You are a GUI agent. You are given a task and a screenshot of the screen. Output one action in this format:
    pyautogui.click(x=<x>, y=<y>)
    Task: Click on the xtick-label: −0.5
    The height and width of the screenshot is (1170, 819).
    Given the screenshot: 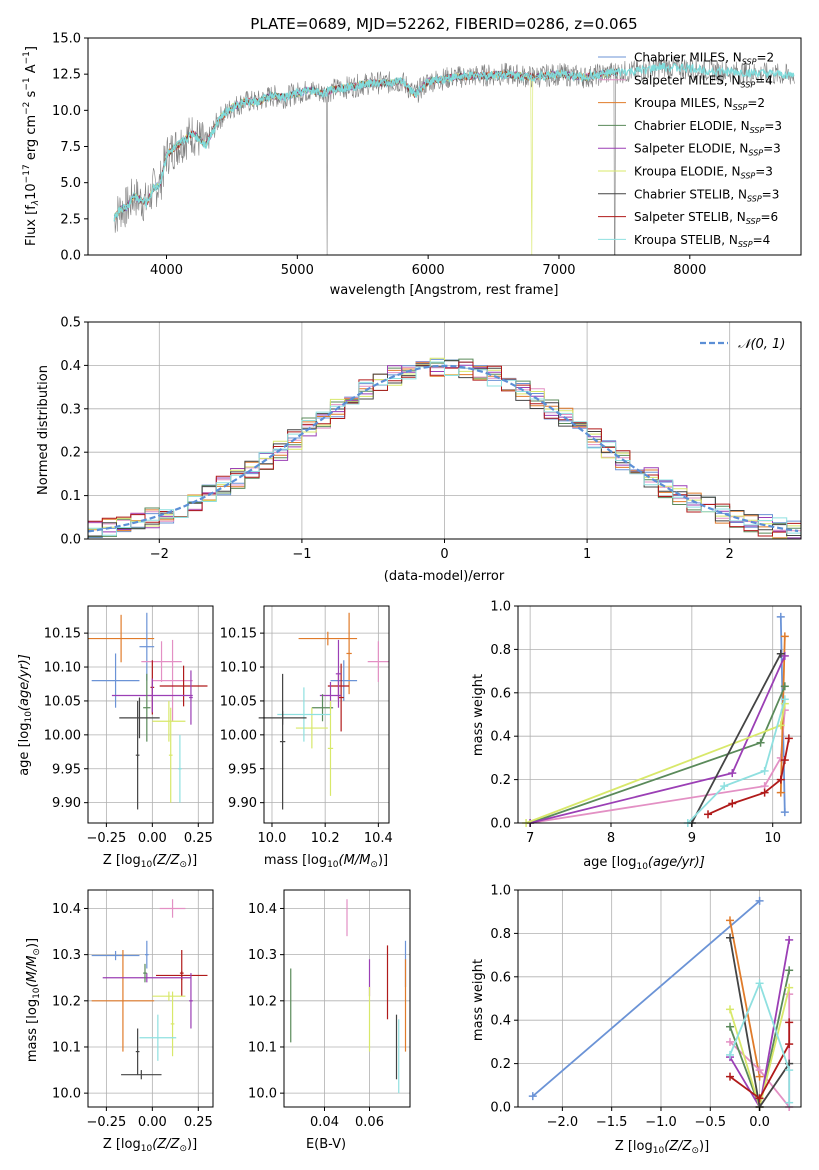 What is the action you would take?
    pyautogui.click(x=710, y=1122)
    